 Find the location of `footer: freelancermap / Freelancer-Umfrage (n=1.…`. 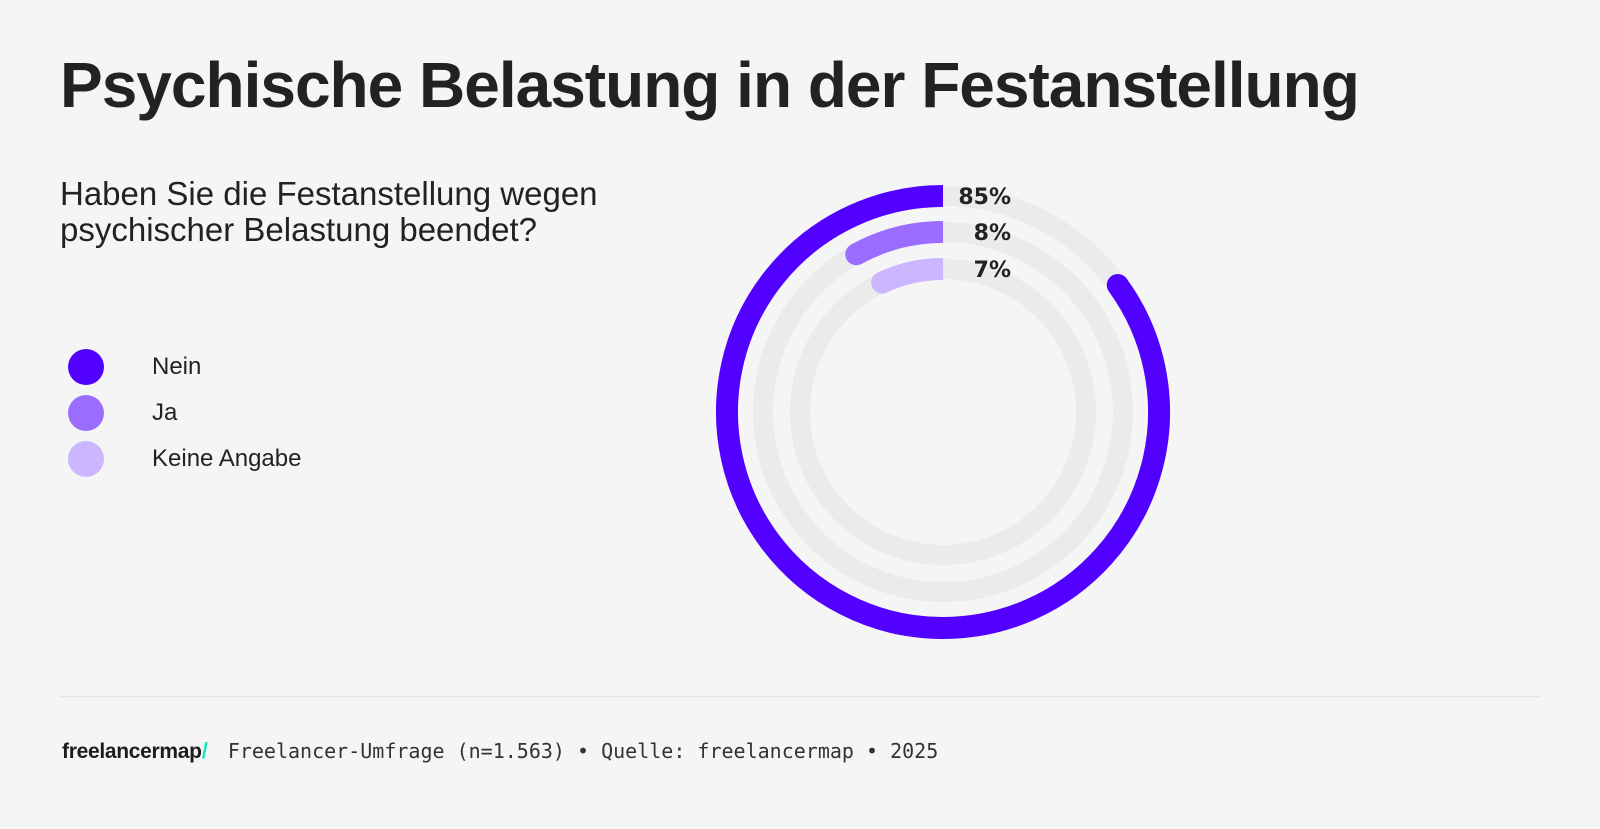

footer: freelancermap / Freelancer-Umfrage (n=1.… is located at coordinates (500, 751).